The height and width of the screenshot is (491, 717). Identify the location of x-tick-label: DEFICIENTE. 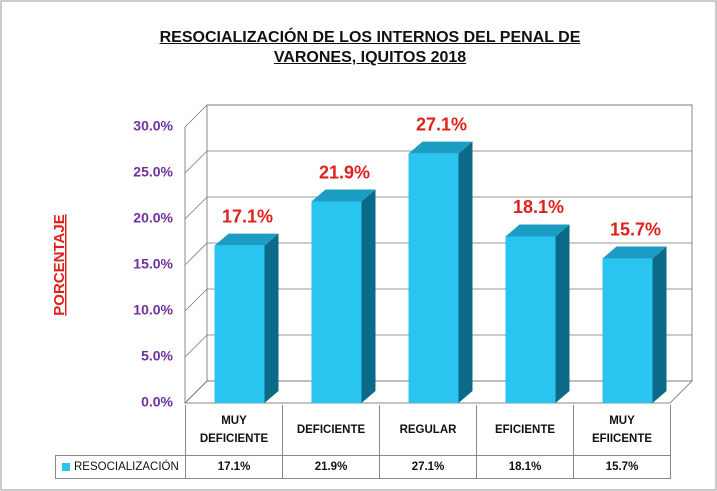
(331, 430).